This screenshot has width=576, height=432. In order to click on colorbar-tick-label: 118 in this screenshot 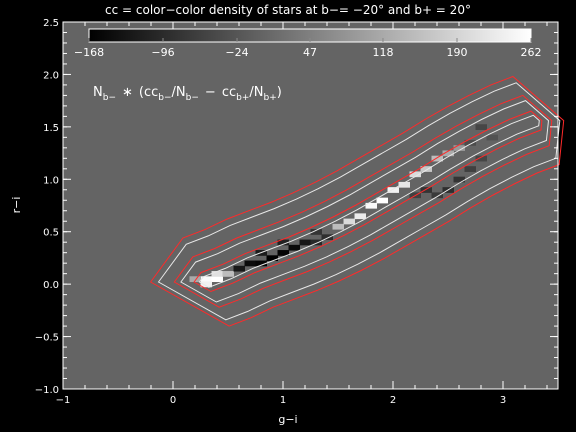, I will do `click(382, 52)`.